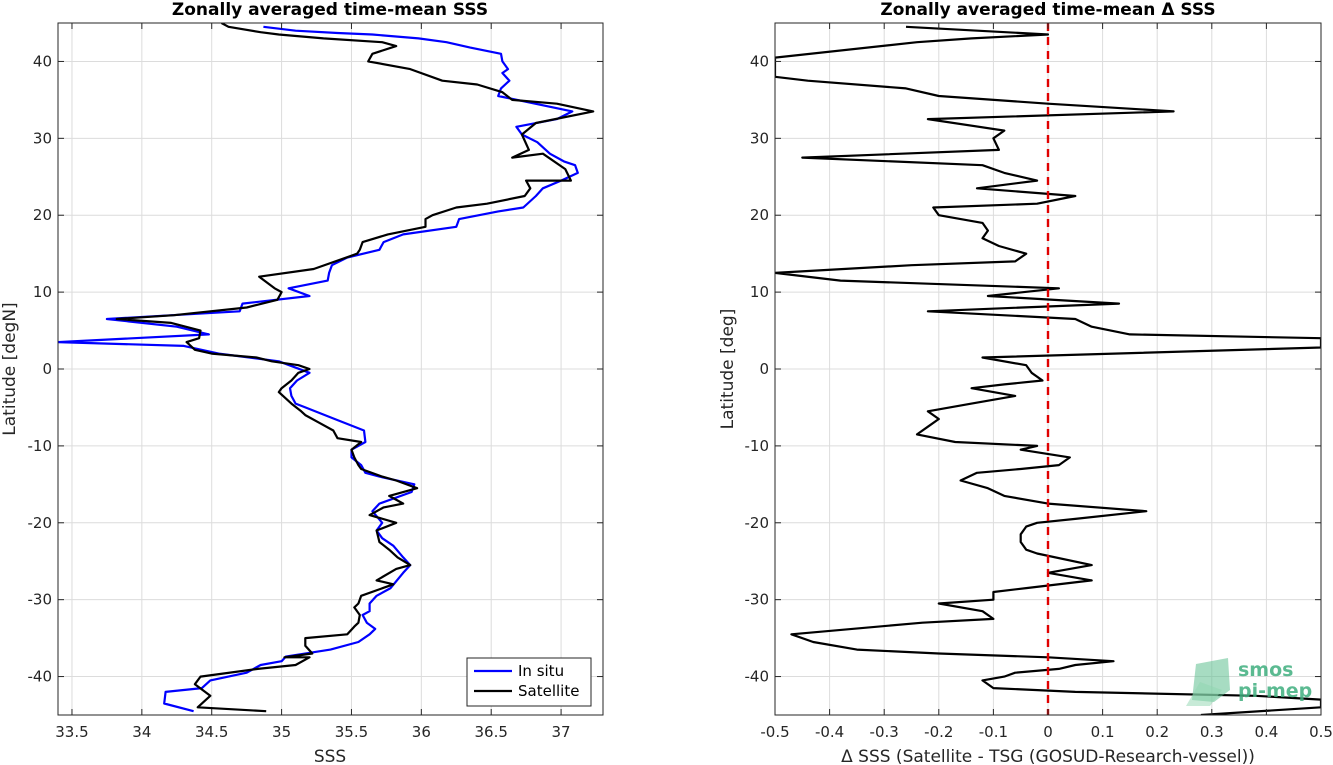  What do you see at coordinates (421, 732) in the screenshot?
I see `sss-x-tick-label: 36` at bounding box center [421, 732].